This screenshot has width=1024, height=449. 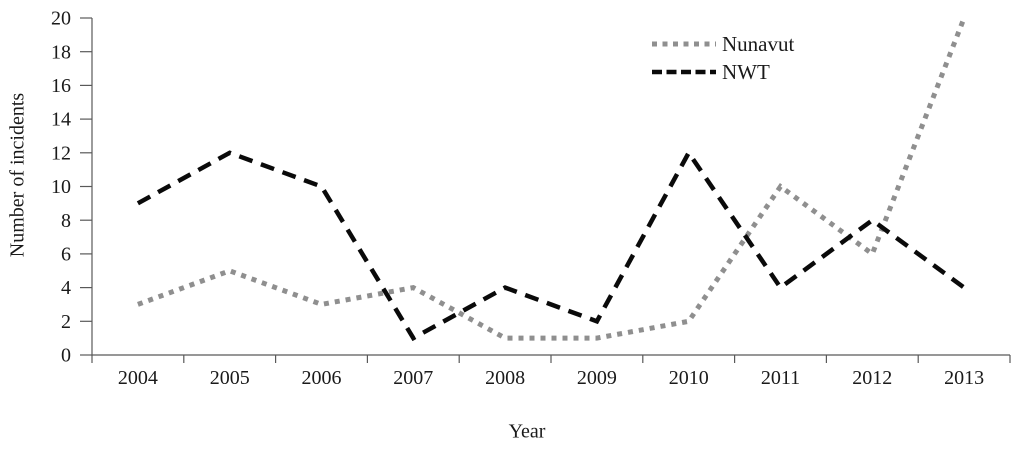 What do you see at coordinates (66, 288) in the screenshot?
I see `y-tick-label: 4` at bounding box center [66, 288].